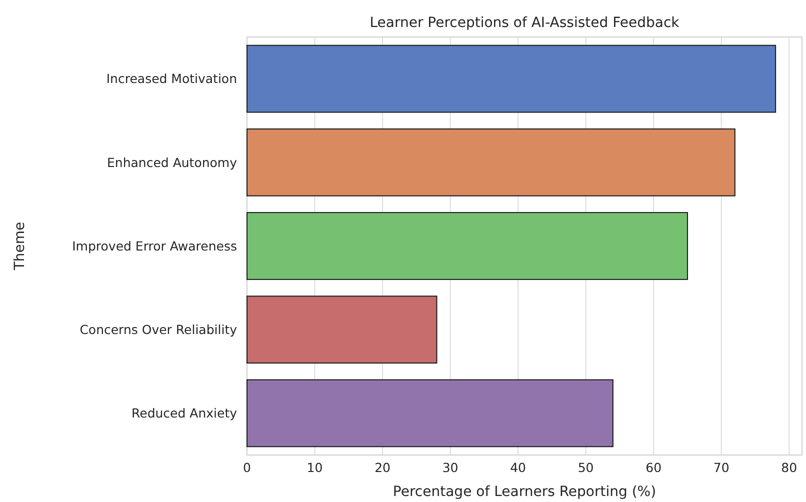  What do you see at coordinates (382, 467) in the screenshot?
I see `x-tick-label: 20` at bounding box center [382, 467].